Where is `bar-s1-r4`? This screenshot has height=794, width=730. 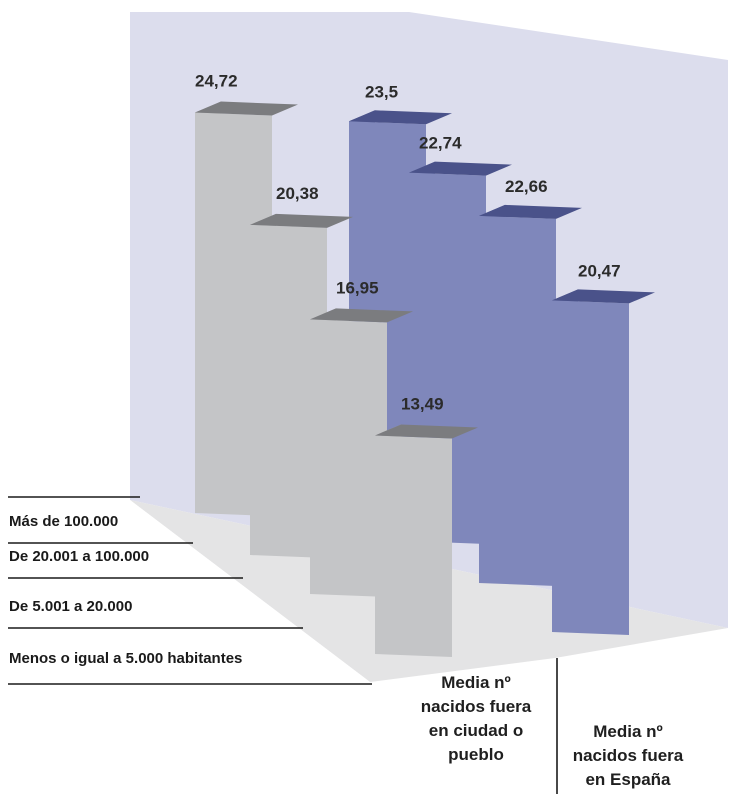 bar-s1-r4 is located at coordinates (426, 540).